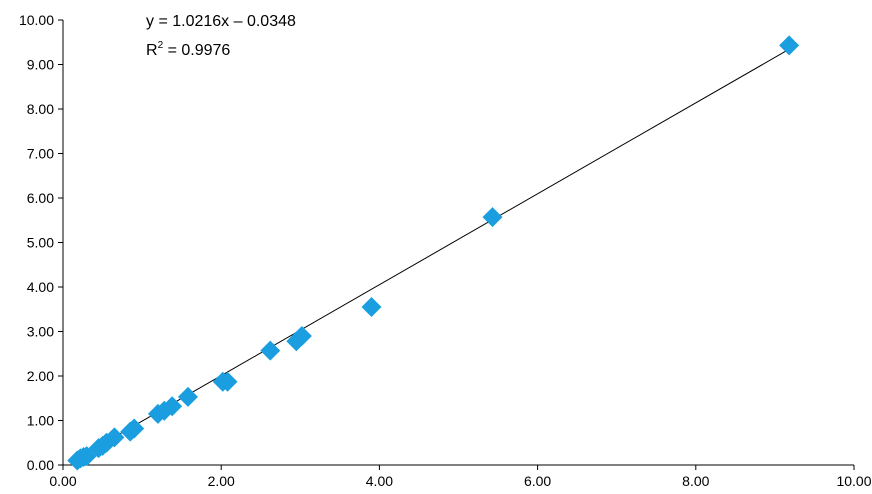 Image resolution: width=872 pixels, height=494 pixels. I want to click on y-tick-label: 9.00, so click(40, 65).